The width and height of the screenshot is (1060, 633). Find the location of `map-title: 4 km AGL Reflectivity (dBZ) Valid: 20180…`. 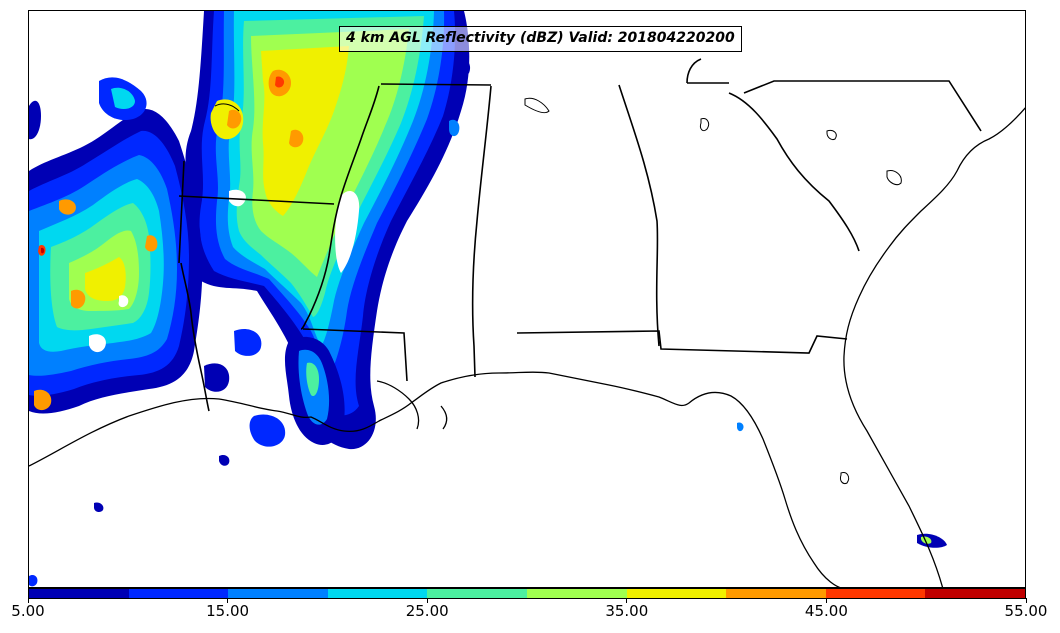

map-title: 4 km AGL Reflectivity (dBZ) Valid: 20180… is located at coordinates (540, 39).